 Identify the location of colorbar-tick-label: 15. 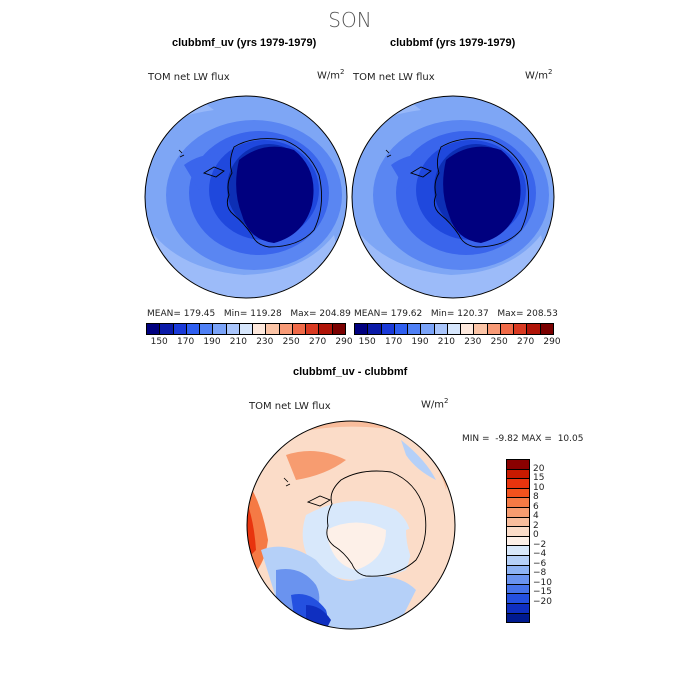
(539, 478).